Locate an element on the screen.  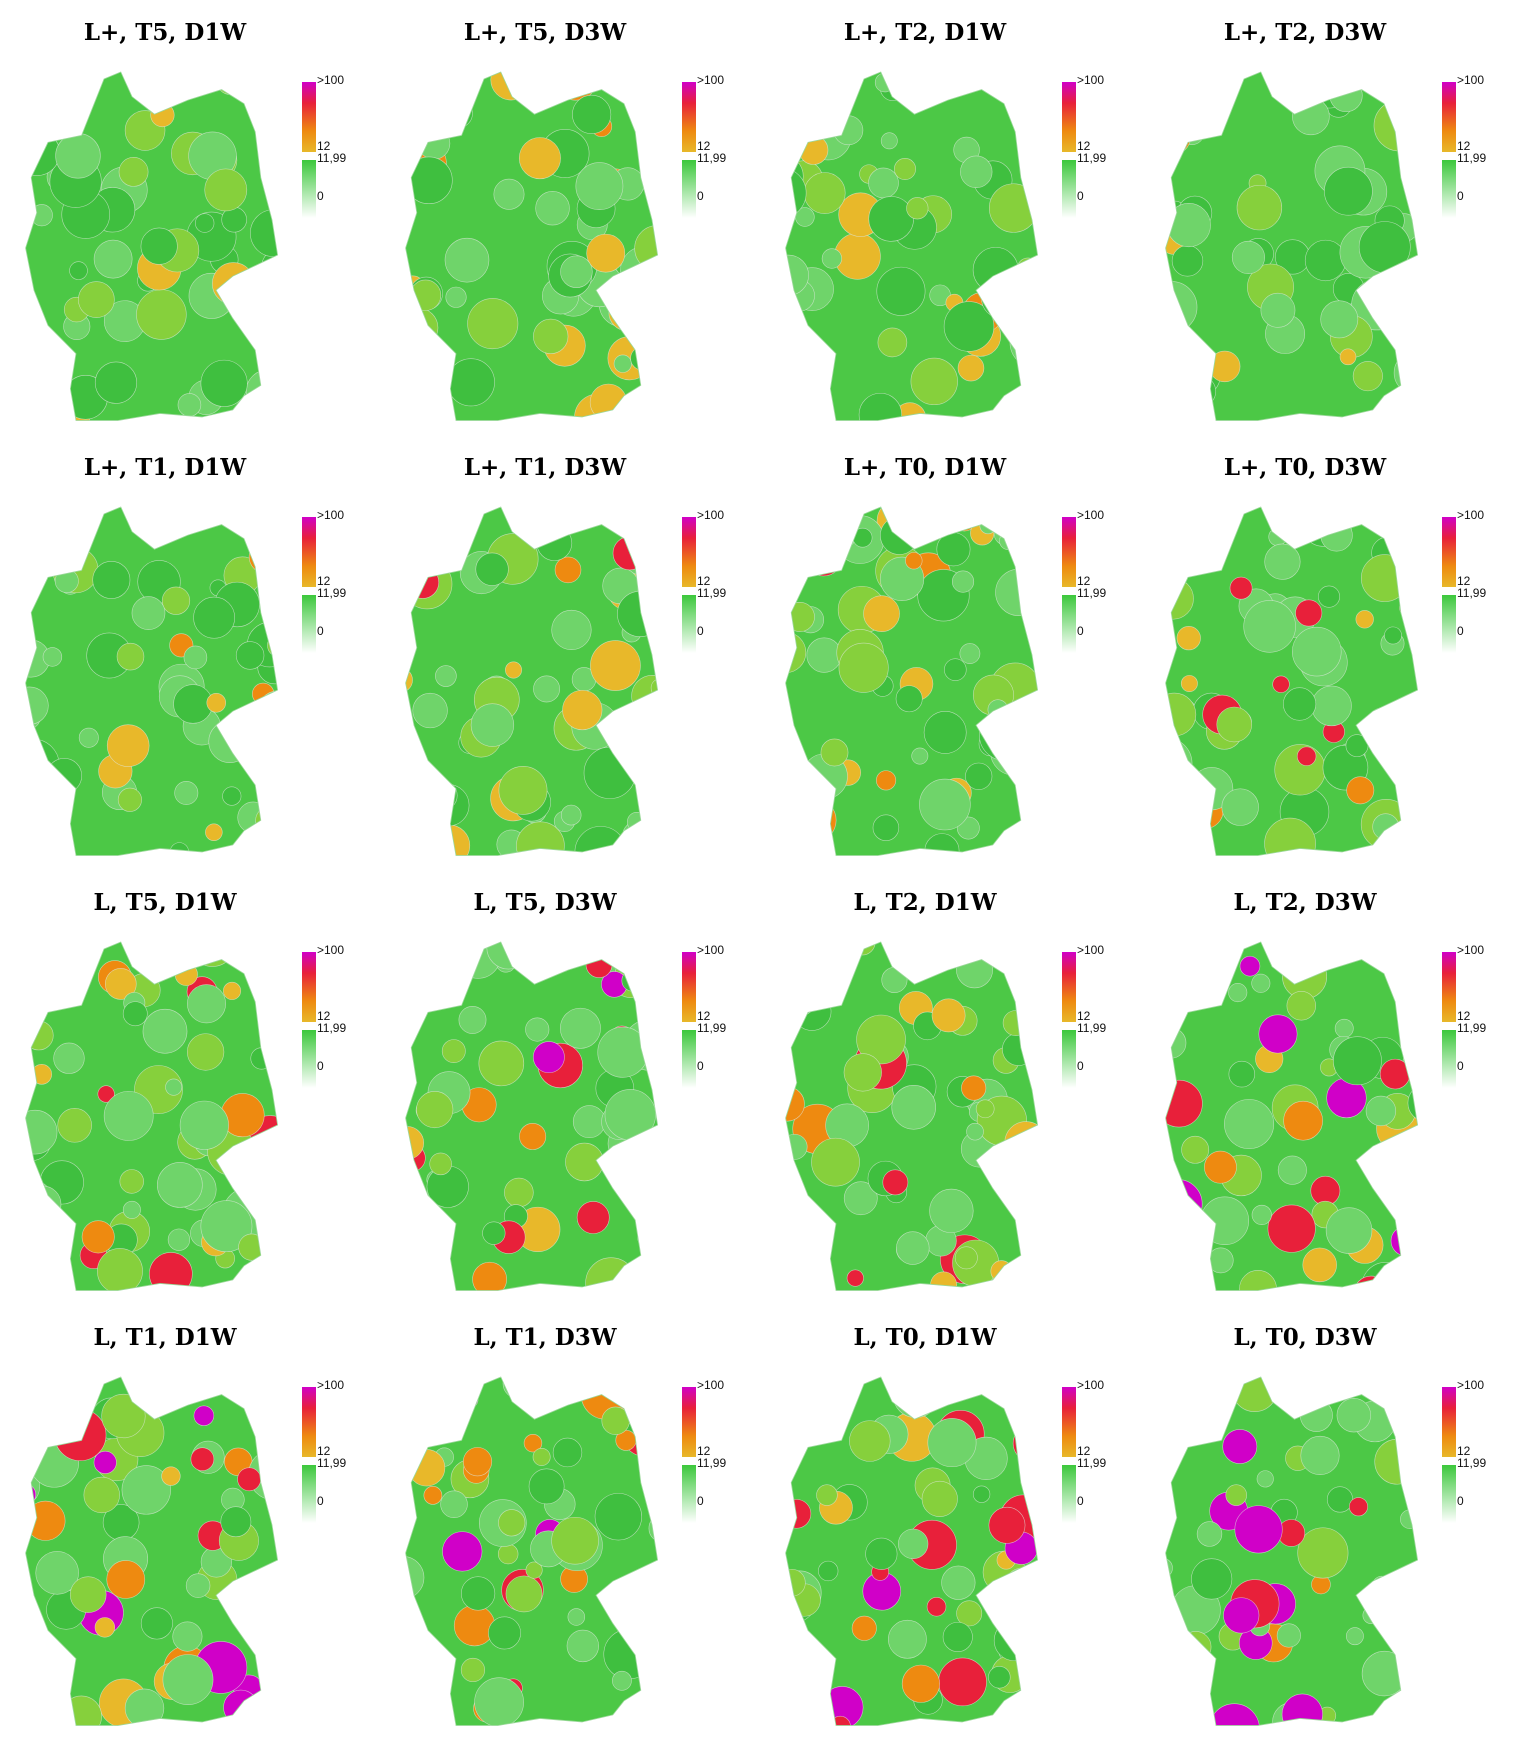
panel-title: L, T5, D3W is located at coordinates (545, 902).